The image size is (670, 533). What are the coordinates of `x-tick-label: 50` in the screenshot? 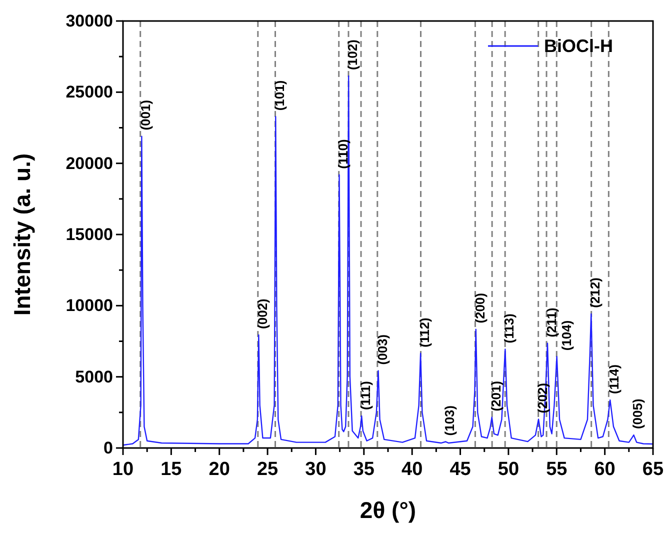 It's located at (509, 469).